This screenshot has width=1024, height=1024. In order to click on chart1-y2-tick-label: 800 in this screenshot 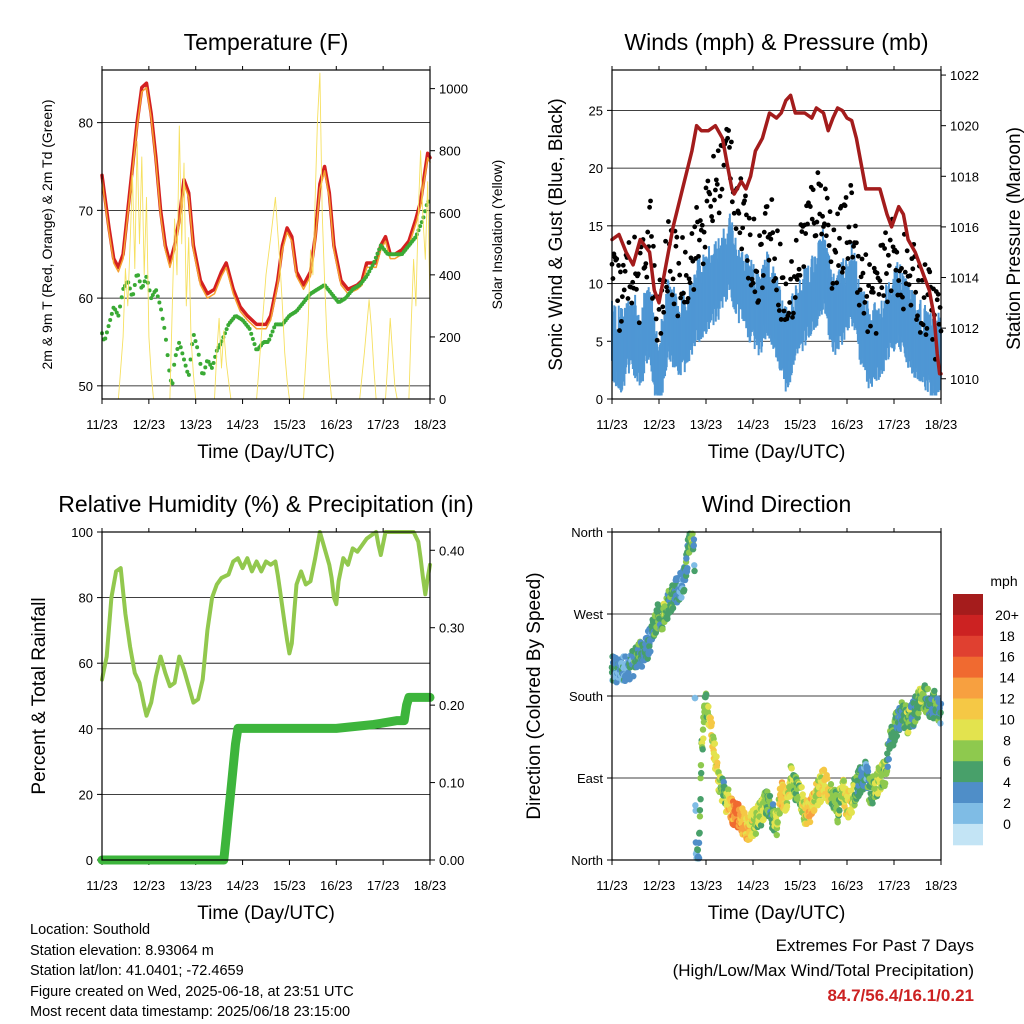, I will do `click(450, 151)`.